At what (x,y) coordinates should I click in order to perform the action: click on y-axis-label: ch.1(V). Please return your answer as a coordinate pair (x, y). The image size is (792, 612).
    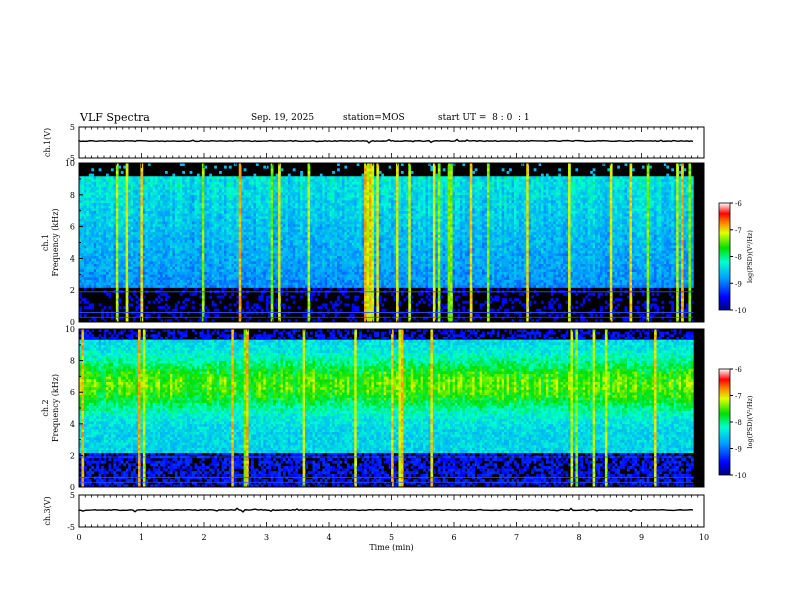
    Looking at the image, I should click on (47, 142).